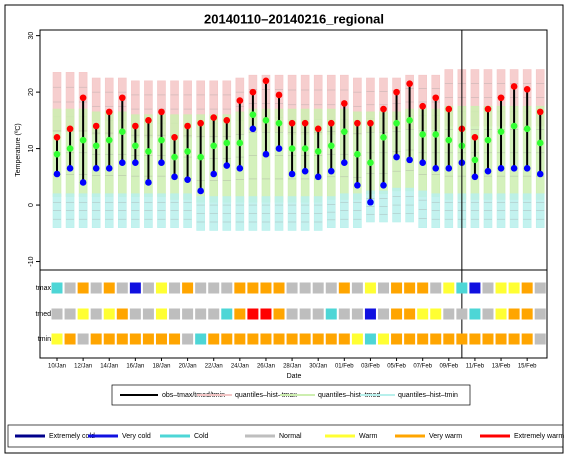  I want to click on x-tick-label: 15/Feb, so click(527, 367).